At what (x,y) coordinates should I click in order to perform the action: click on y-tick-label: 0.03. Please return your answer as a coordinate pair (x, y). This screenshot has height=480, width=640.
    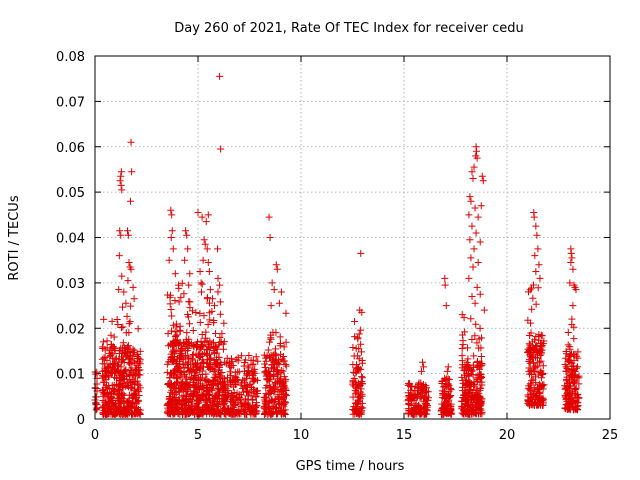
    Looking at the image, I should click on (70, 284).